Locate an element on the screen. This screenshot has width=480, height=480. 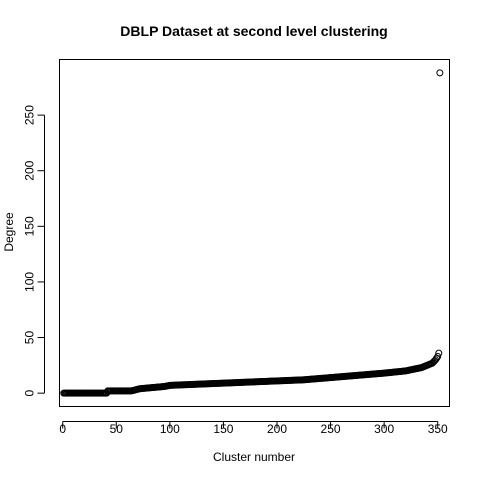
y-tick-label: 200 is located at coordinates (30, 170).